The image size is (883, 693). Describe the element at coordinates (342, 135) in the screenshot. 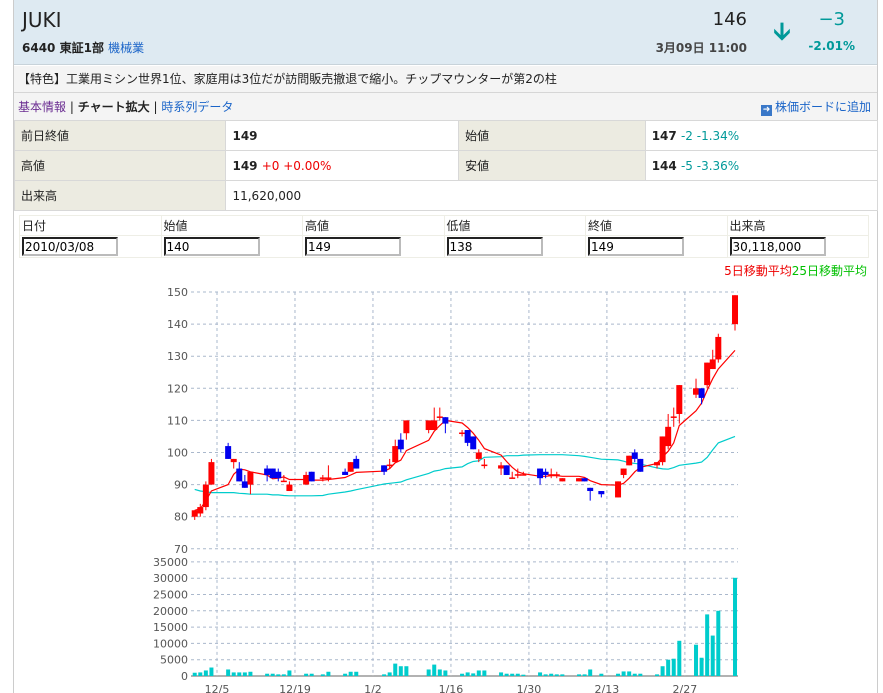

I see `prev-close-value: 149` at that location.